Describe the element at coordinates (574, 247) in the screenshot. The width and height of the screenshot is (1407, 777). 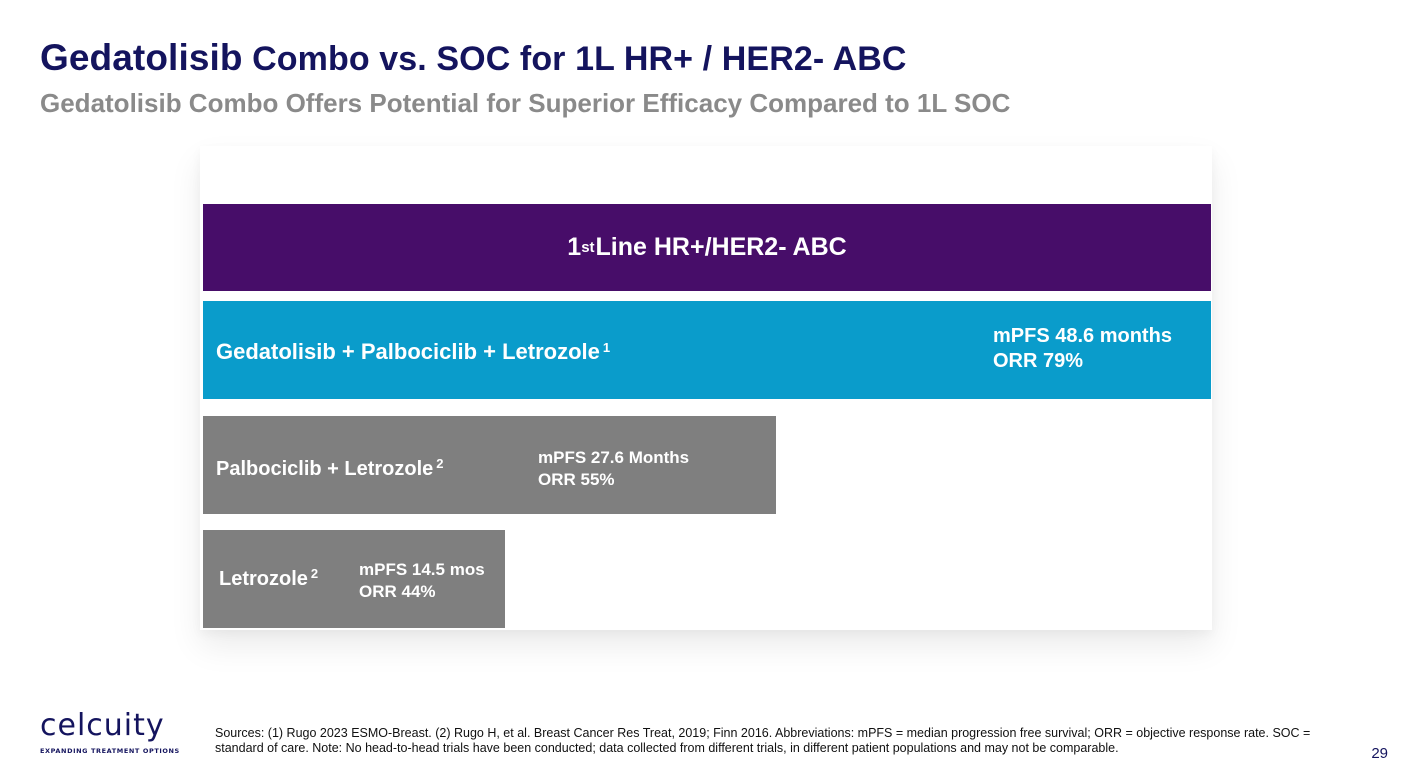
I see `header-ordinal: 1` at that location.